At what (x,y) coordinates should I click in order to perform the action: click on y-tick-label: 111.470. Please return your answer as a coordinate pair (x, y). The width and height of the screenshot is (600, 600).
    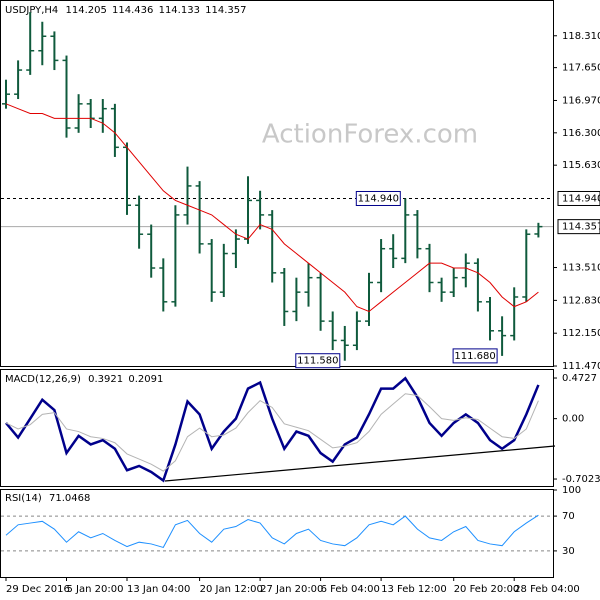
    Looking at the image, I should click on (581, 366).